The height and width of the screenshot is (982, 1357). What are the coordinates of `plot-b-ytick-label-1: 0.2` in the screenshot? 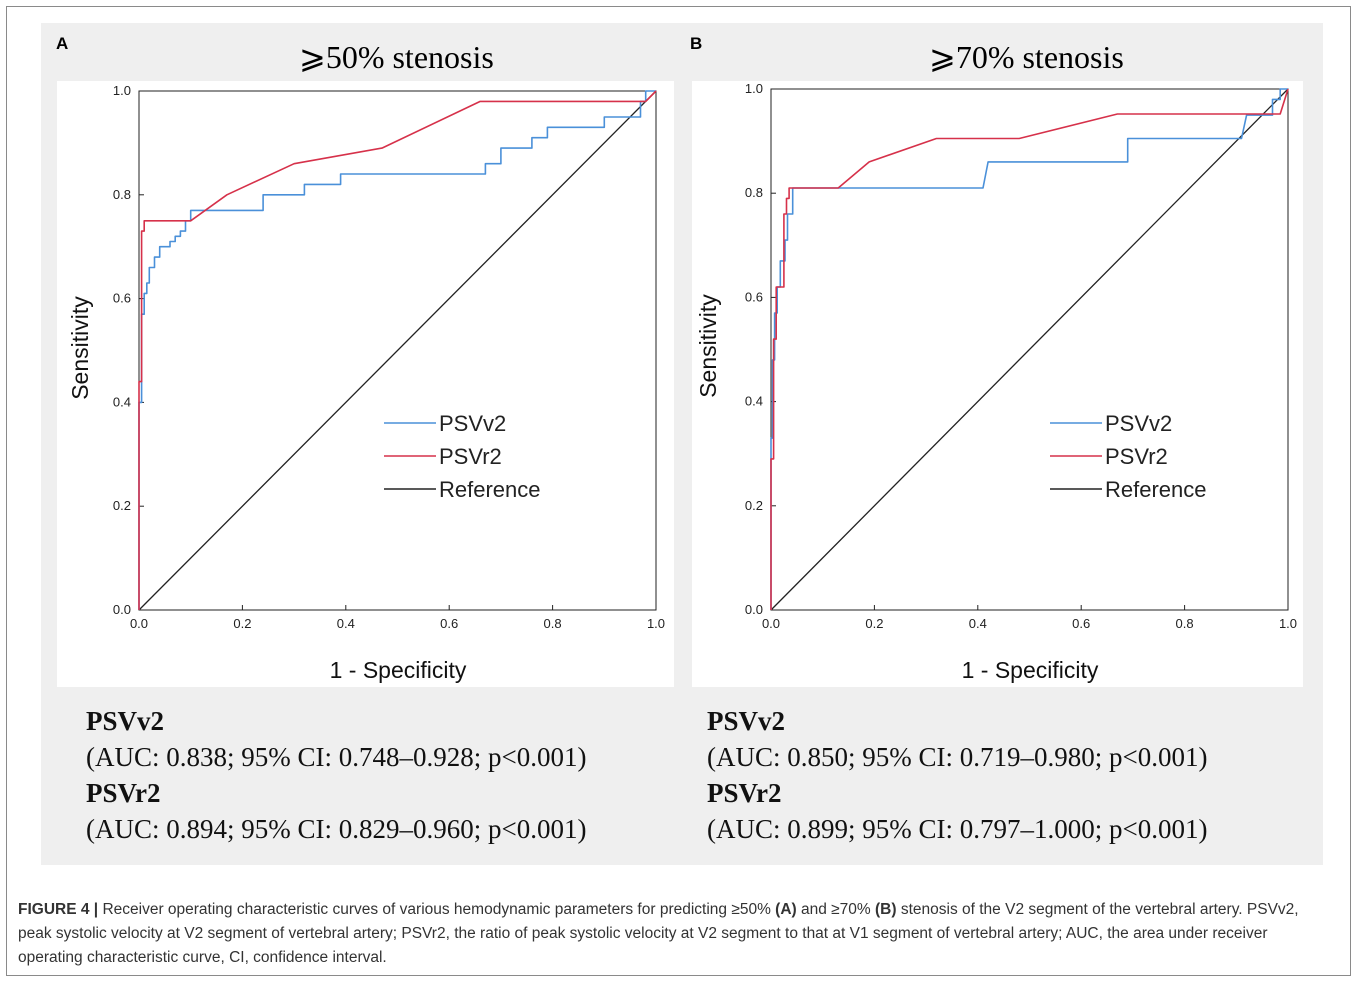 It's located at (754, 505).